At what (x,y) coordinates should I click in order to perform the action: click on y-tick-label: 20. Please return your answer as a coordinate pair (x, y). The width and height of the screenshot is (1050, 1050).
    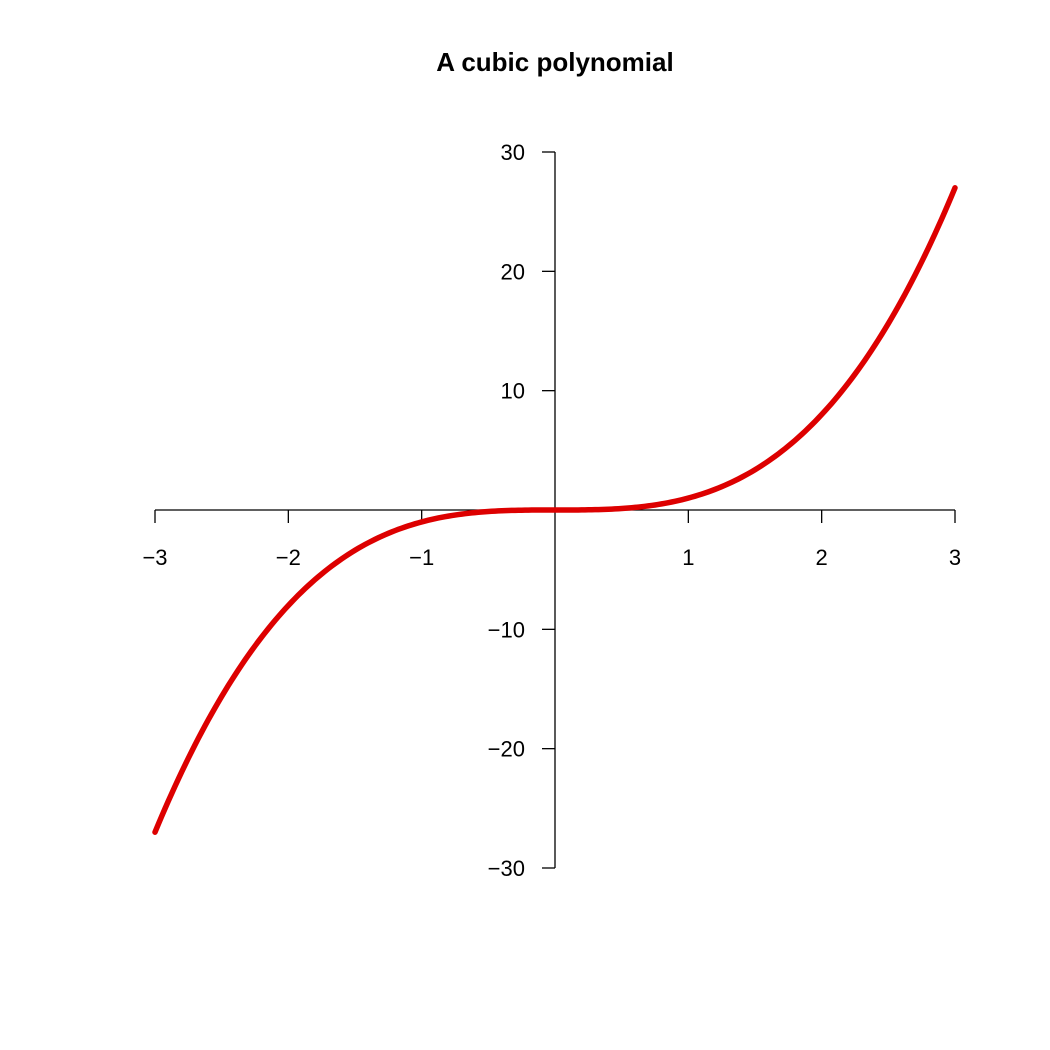
    Looking at the image, I should click on (513, 271).